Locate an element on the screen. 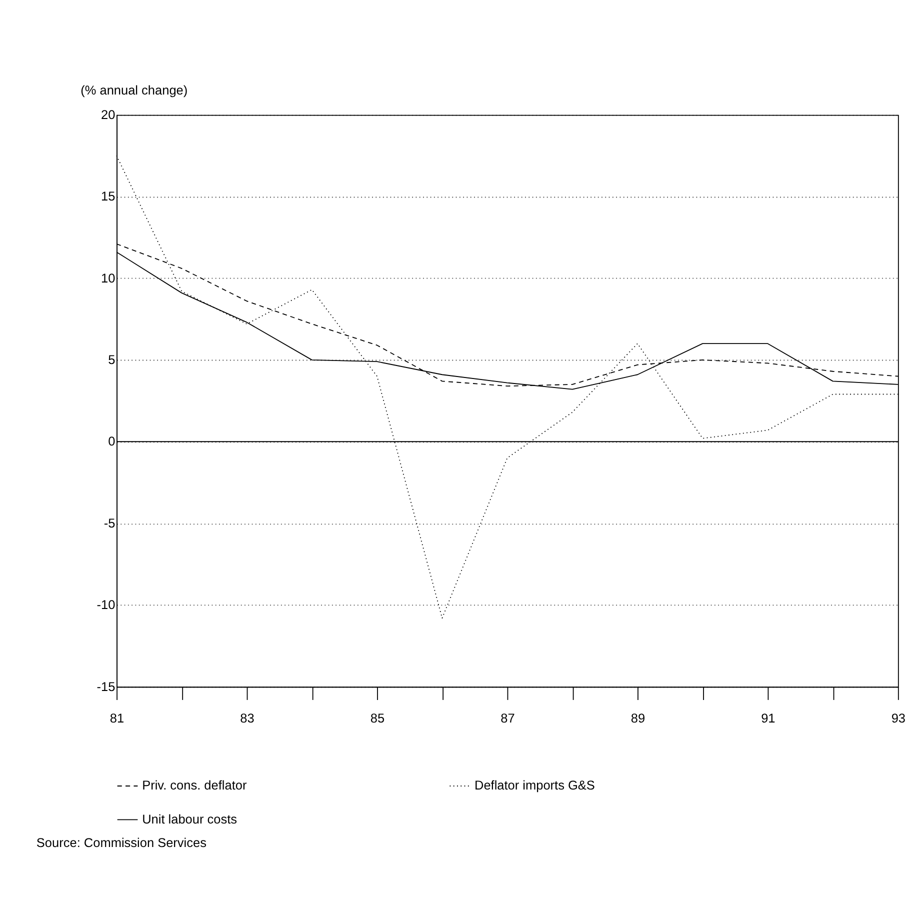 The width and height of the screenshot is (918, 915). x-tick-label: 89 is located at coordinates (638, 718).